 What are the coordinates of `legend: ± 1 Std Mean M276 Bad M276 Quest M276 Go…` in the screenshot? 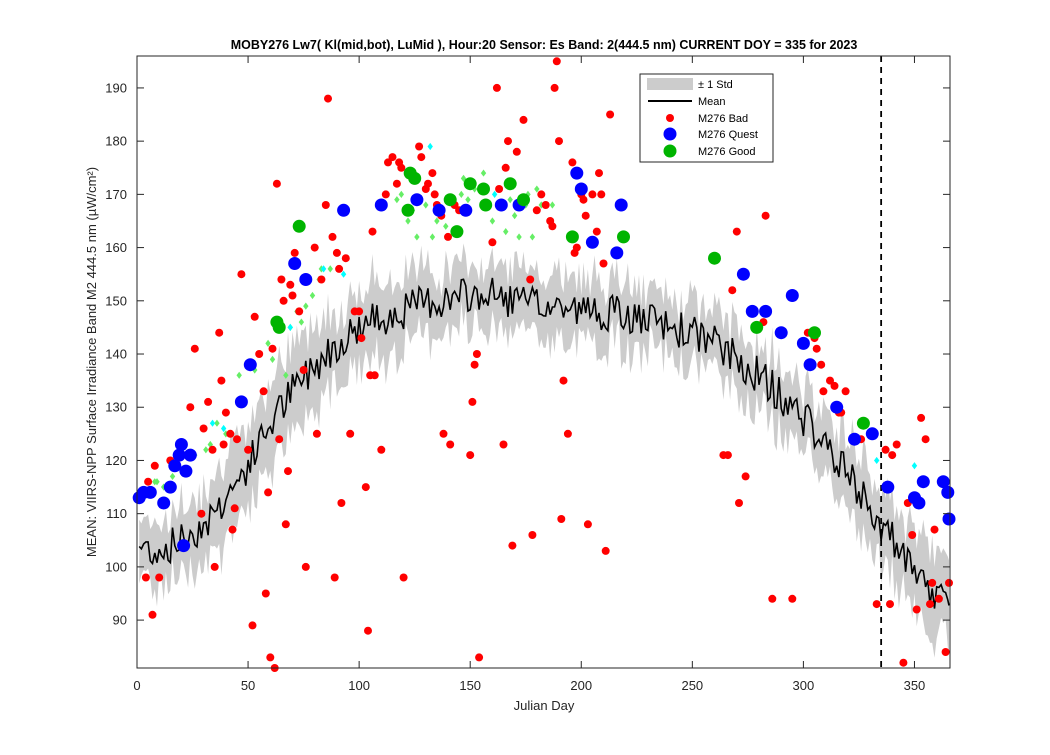 It's located at (706, 118).